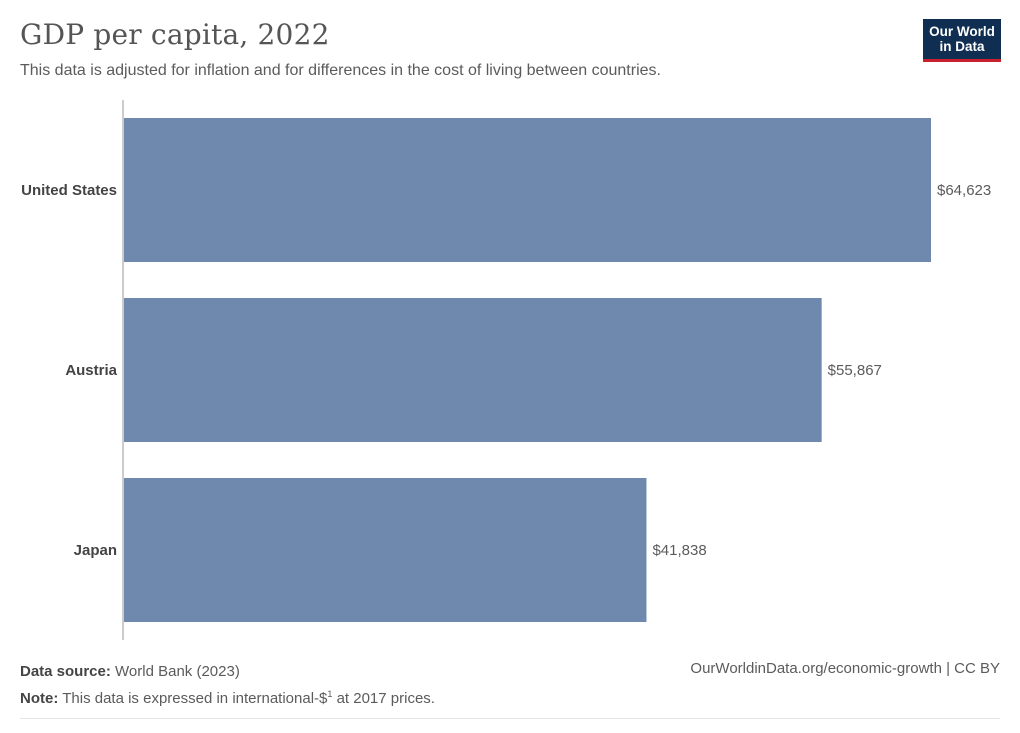 This screenshot has width=1020, height=733. Describe the element at coordinates (385, 550) in the screenshot. I see `bar-japan` at that location.